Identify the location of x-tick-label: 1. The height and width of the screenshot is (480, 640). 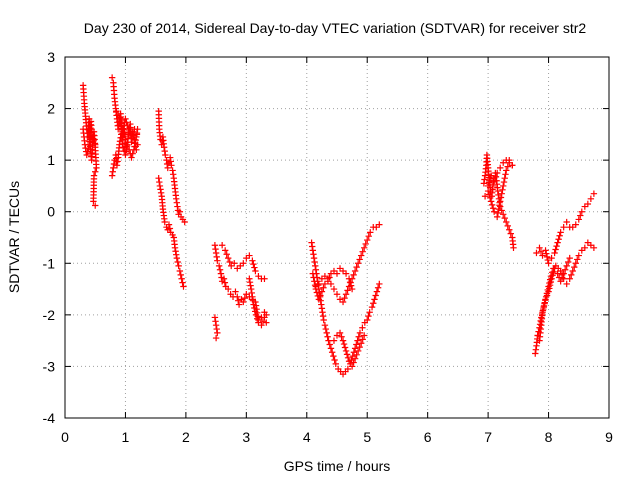
(126, 437).